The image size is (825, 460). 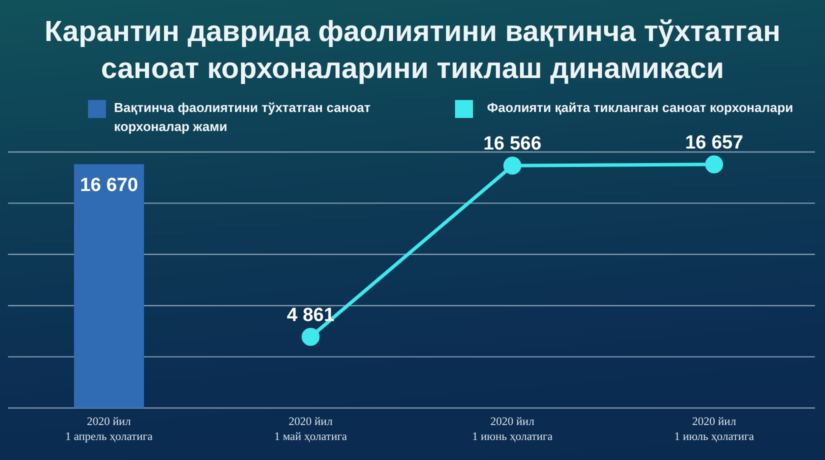 I want to click on x-tick-label: 2020 йил 1 май ҳолатига, so click(x=311, y=429).